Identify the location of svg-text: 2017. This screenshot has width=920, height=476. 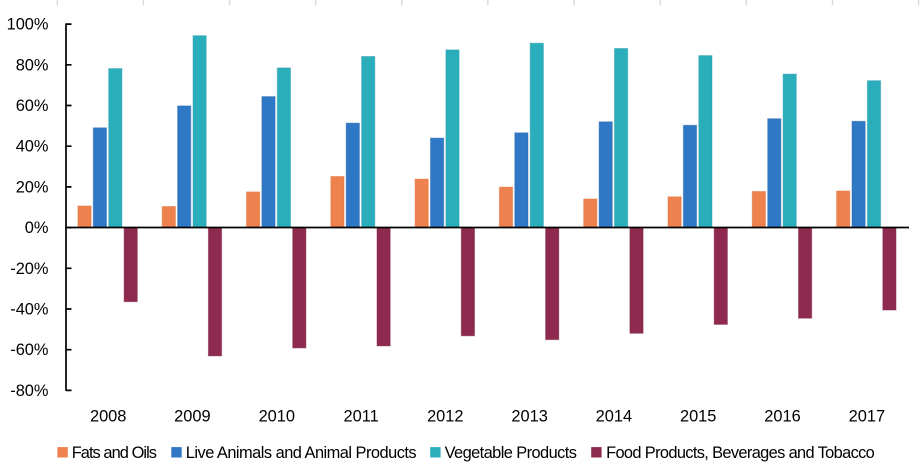
(867, 416).